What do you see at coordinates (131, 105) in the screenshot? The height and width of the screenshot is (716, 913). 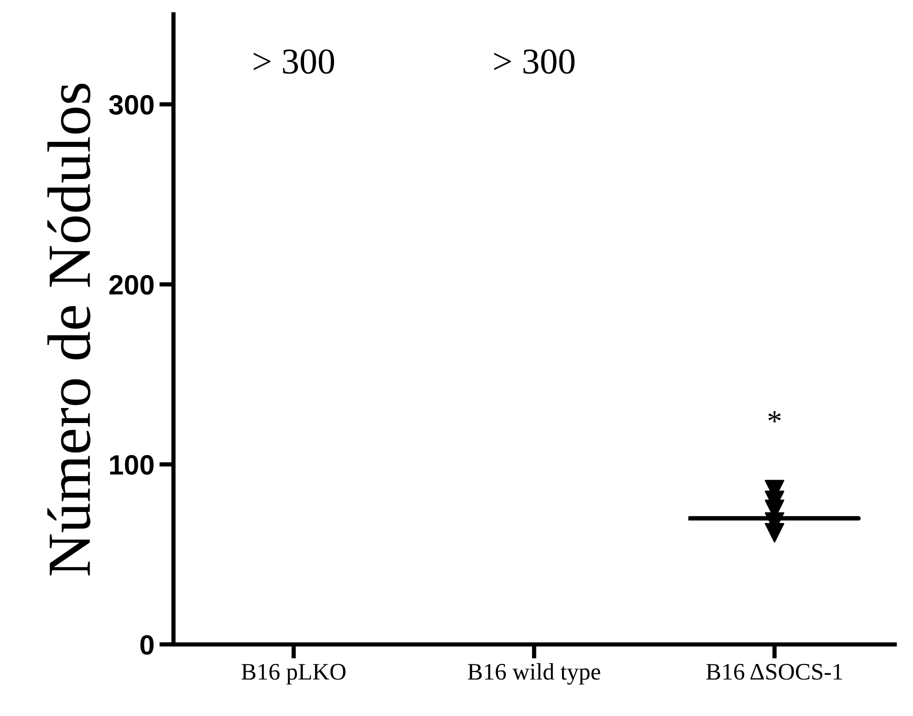 I see `y-tick-label: 300` at bounding box center [131, 105].